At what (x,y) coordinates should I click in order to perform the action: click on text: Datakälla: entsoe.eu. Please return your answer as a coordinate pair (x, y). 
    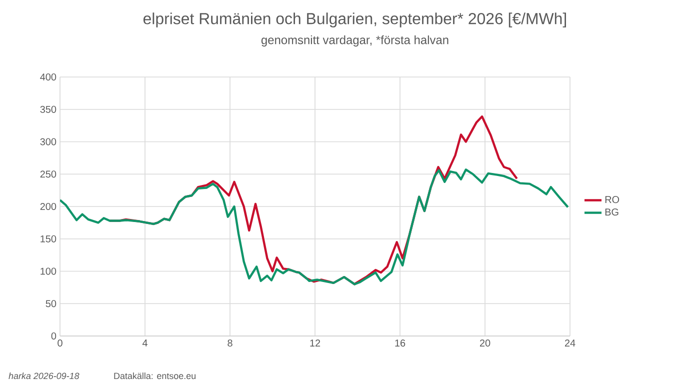
    Looking at the image, I should click on (155, 376).